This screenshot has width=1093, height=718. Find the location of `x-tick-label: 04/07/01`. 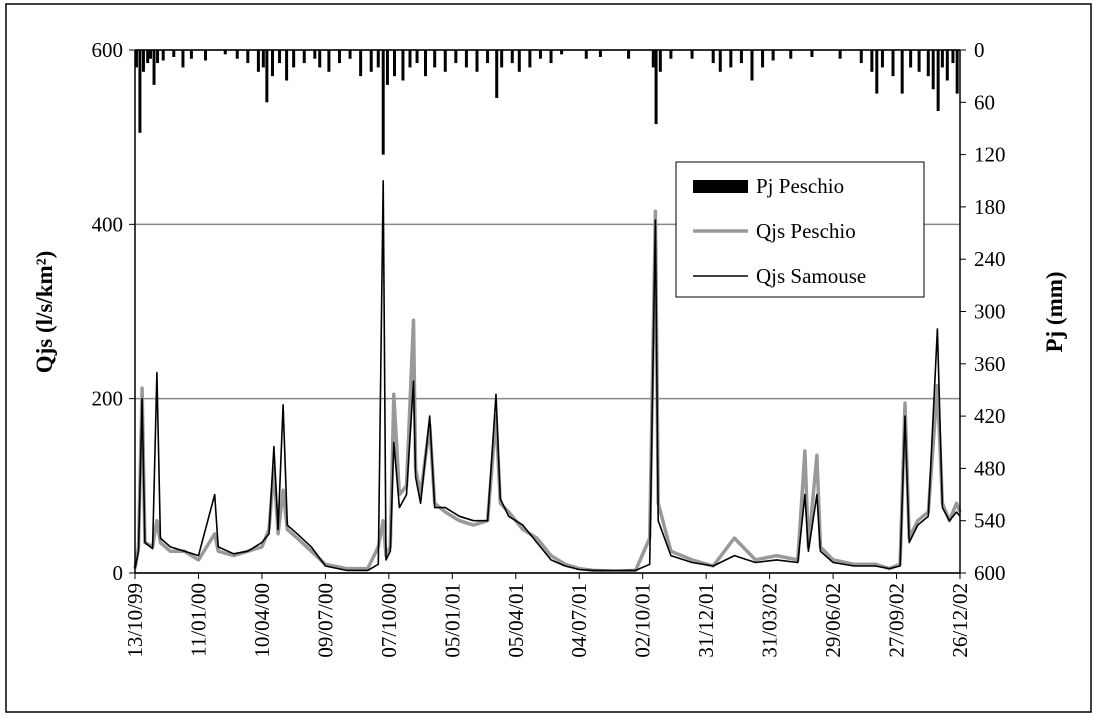

x-tick-label: 04/07/01 is located at coordinates (579, 620).